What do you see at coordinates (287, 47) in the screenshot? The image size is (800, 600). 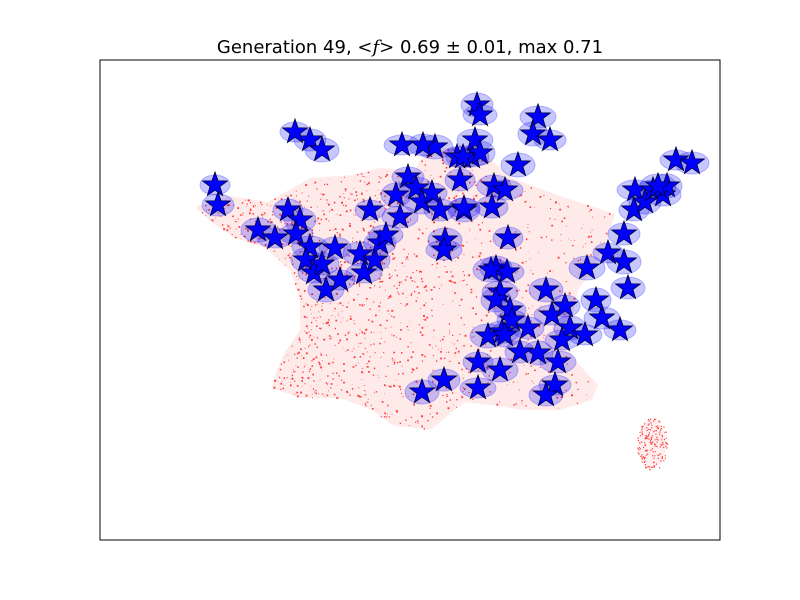 I see `title-prefix: Generation 49,` at bounding box center [287, 47].